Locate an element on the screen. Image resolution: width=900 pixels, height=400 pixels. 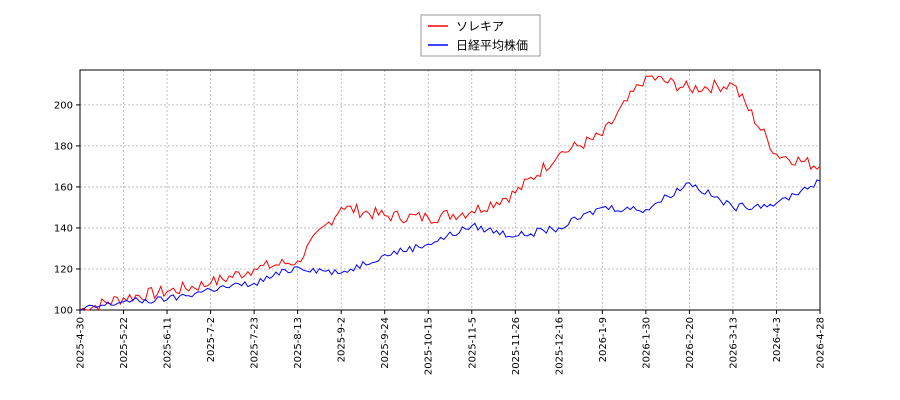
x-tick-label: 2026-3-13 is located at coordinates (733, 343).